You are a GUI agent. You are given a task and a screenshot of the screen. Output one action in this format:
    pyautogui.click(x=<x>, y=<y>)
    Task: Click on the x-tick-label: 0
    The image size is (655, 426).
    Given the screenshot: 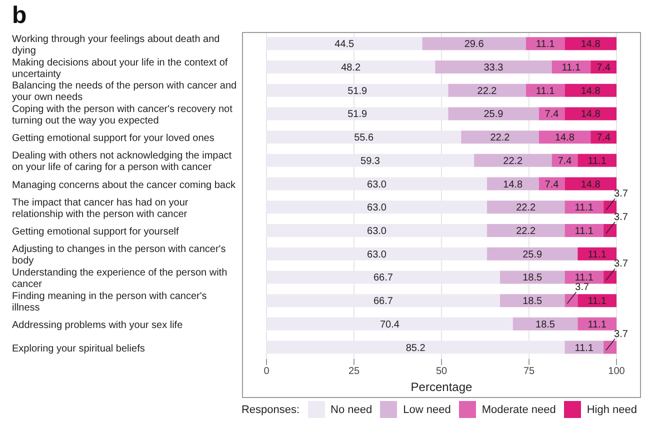 What is the action you would take?
    pyautogui.click(x=267, y=372)
    